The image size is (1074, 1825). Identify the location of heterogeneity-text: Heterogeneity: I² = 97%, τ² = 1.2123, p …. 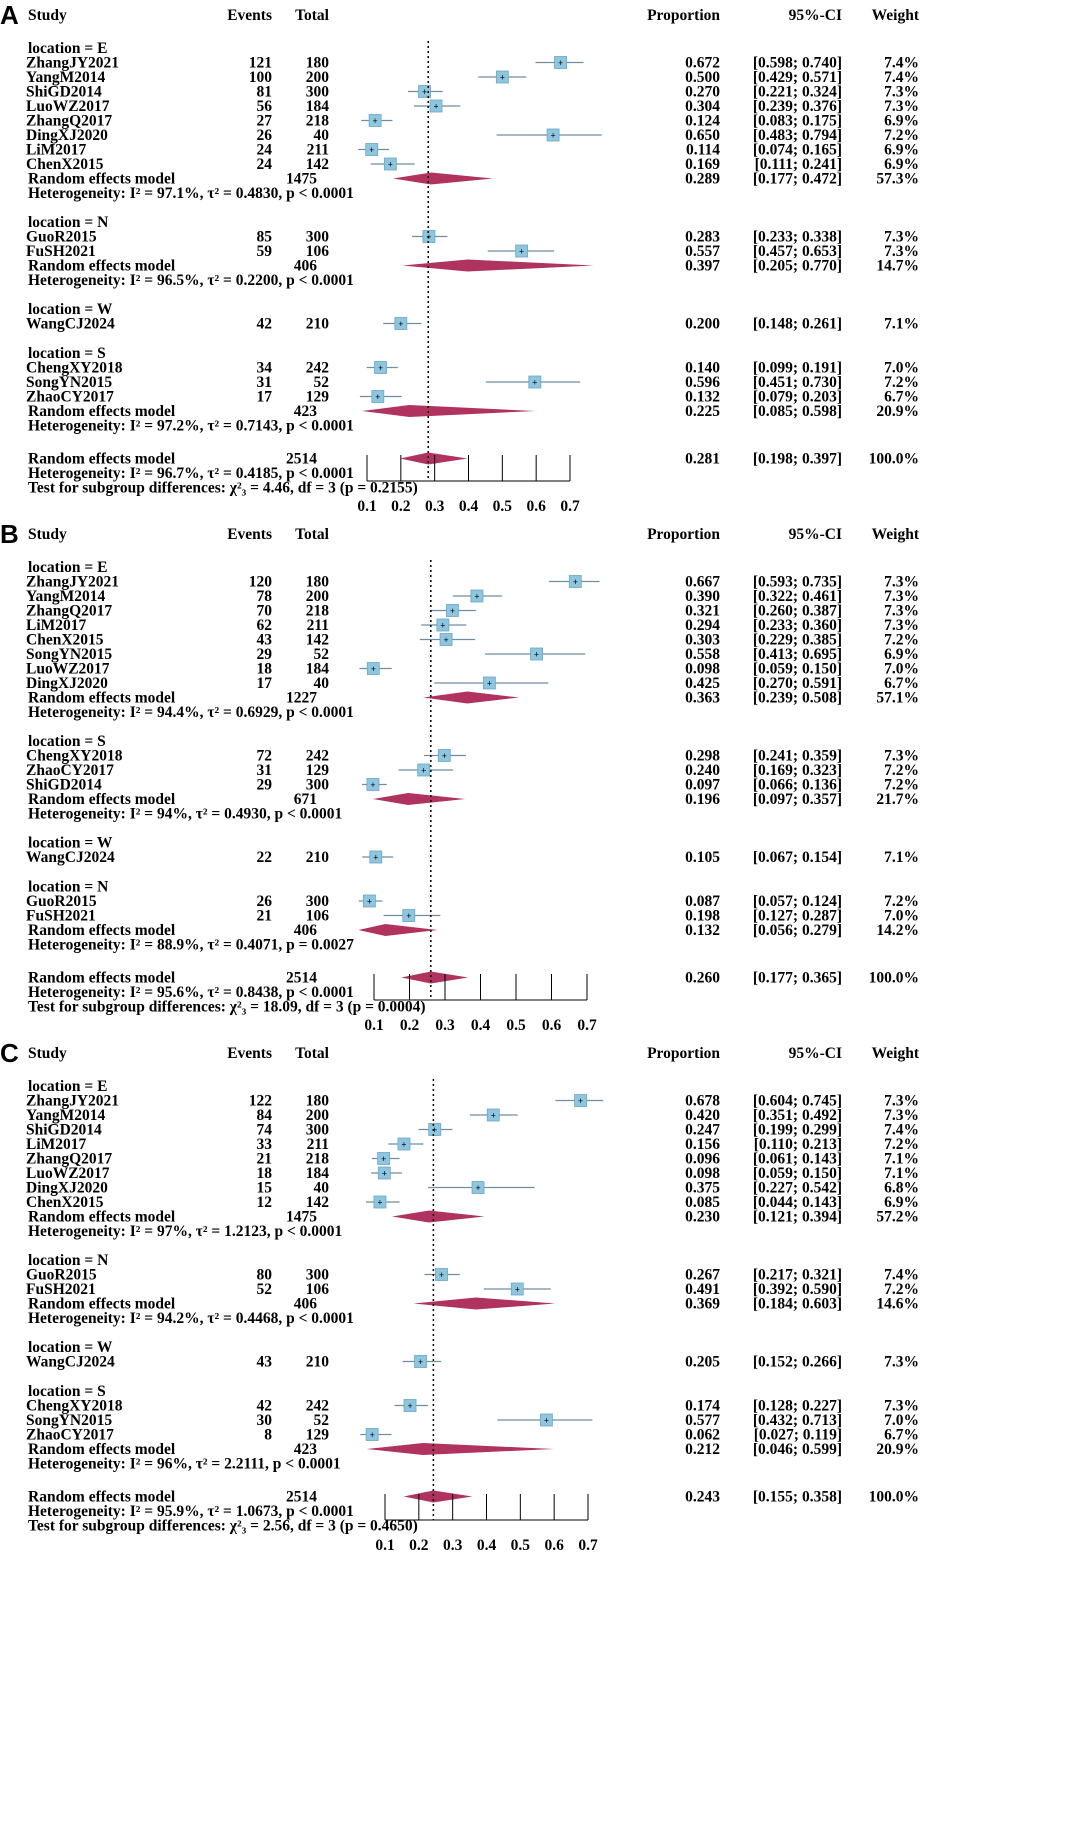
(185, 1231).